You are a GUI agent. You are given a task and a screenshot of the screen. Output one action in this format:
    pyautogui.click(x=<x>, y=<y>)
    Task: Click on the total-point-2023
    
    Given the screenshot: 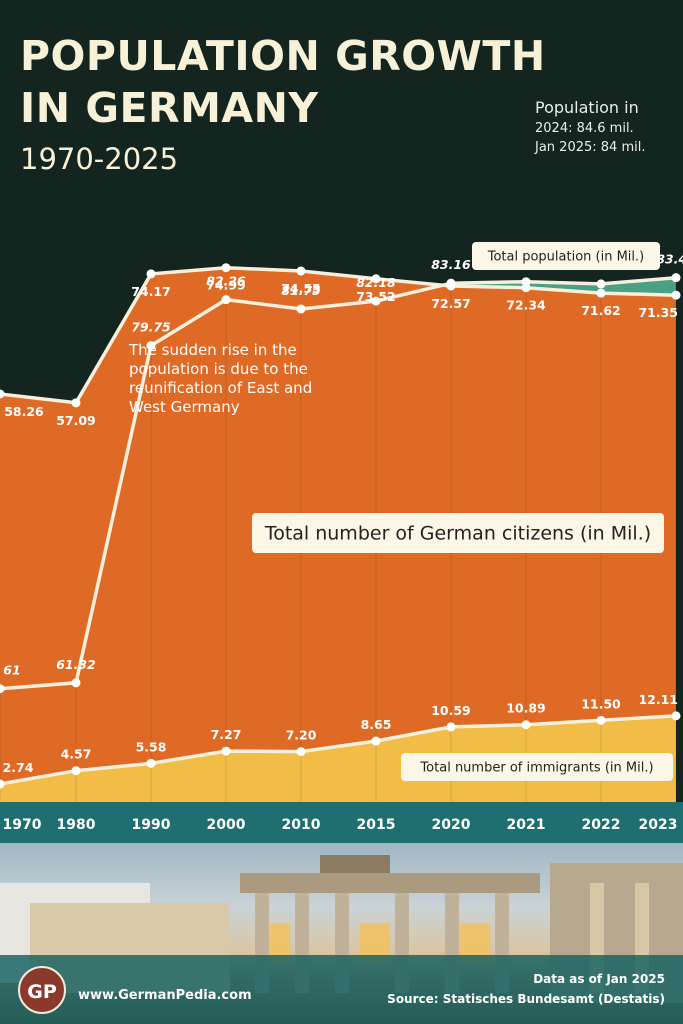 What is the action you would take?
    pyautogui.click(x=676, y=278)
    